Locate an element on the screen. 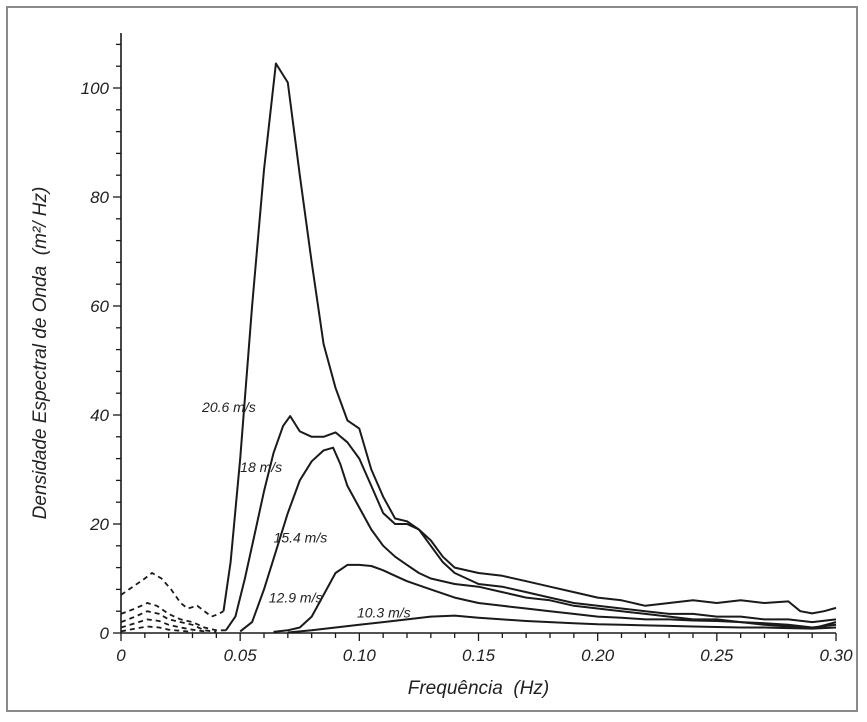 This screenshot has width=867, height=722. series-label: 20.6 m/s is located at coordinates (228, 407).